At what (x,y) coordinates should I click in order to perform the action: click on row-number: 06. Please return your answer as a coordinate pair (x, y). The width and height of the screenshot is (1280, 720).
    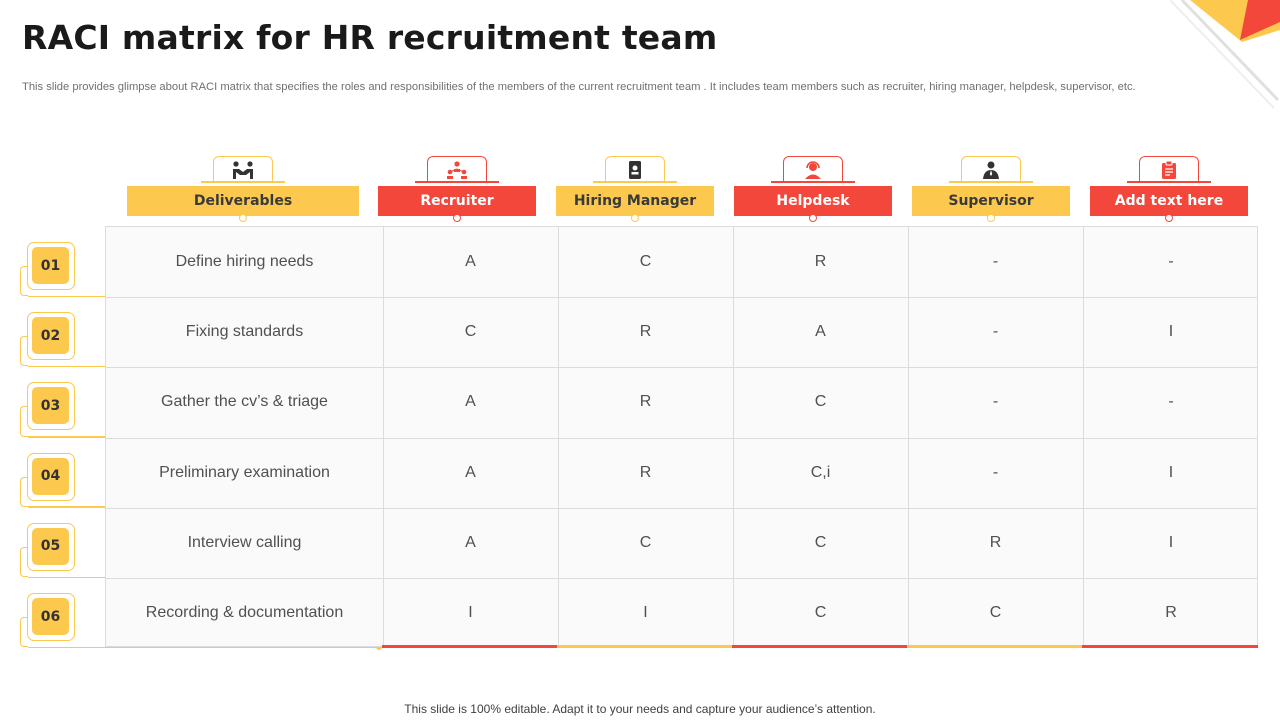
    Looking at the image, I should click on (50, 616).